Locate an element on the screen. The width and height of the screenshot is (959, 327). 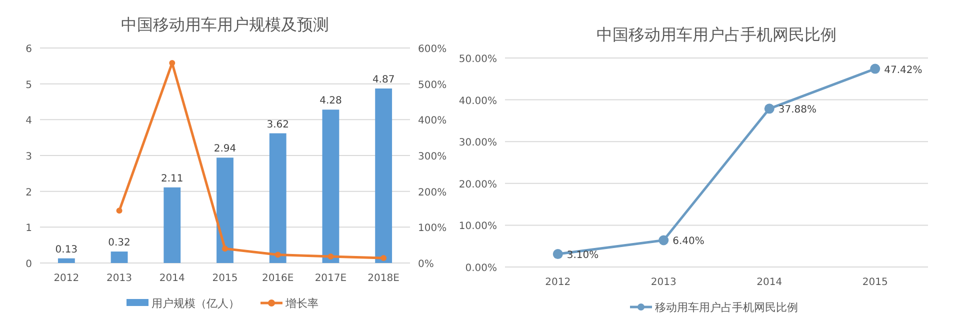
data-label: 0.13 is located at coordinates (66, 250).